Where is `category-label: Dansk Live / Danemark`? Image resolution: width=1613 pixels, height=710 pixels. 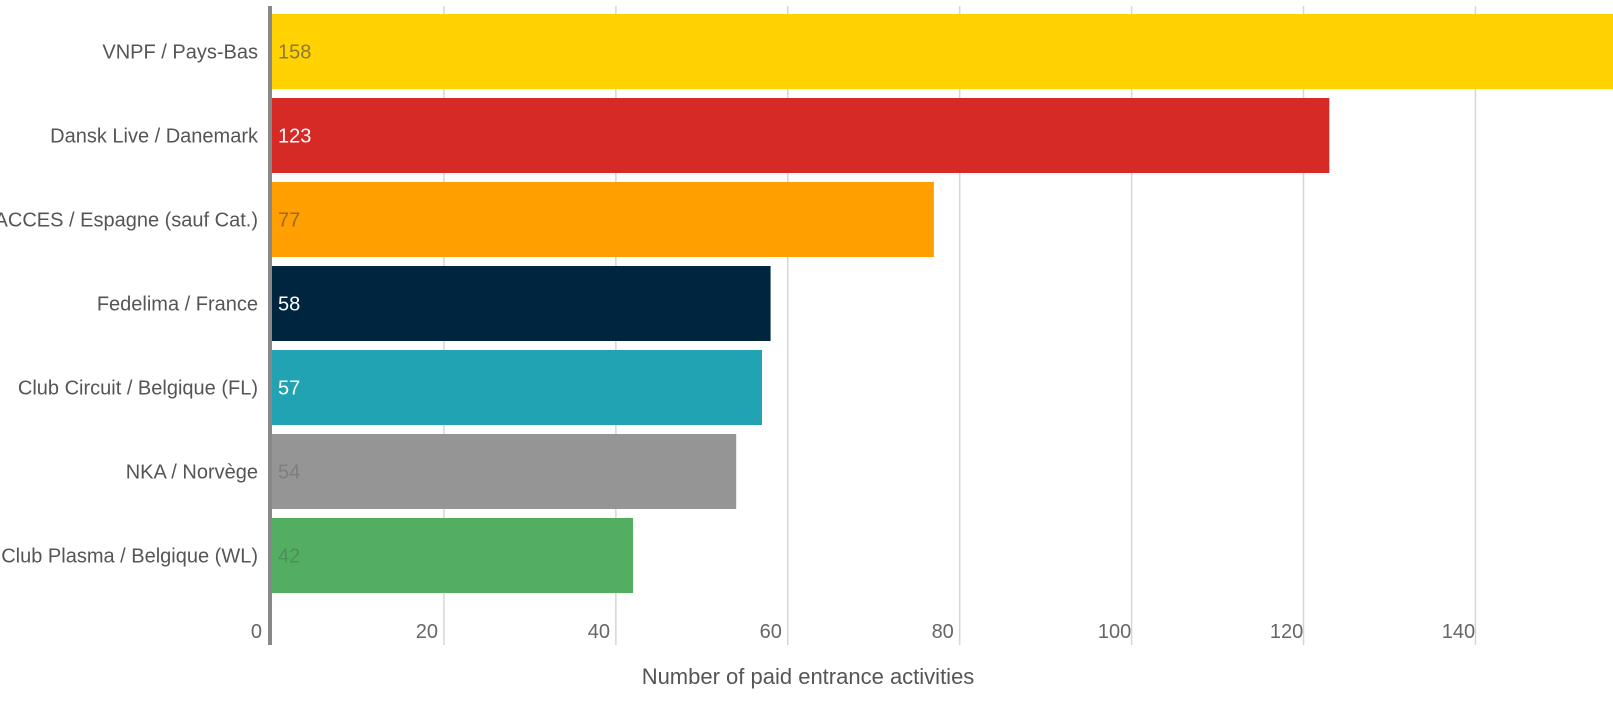
category-label: Dansk Live / Danemark is located at coordinates (154, 137).